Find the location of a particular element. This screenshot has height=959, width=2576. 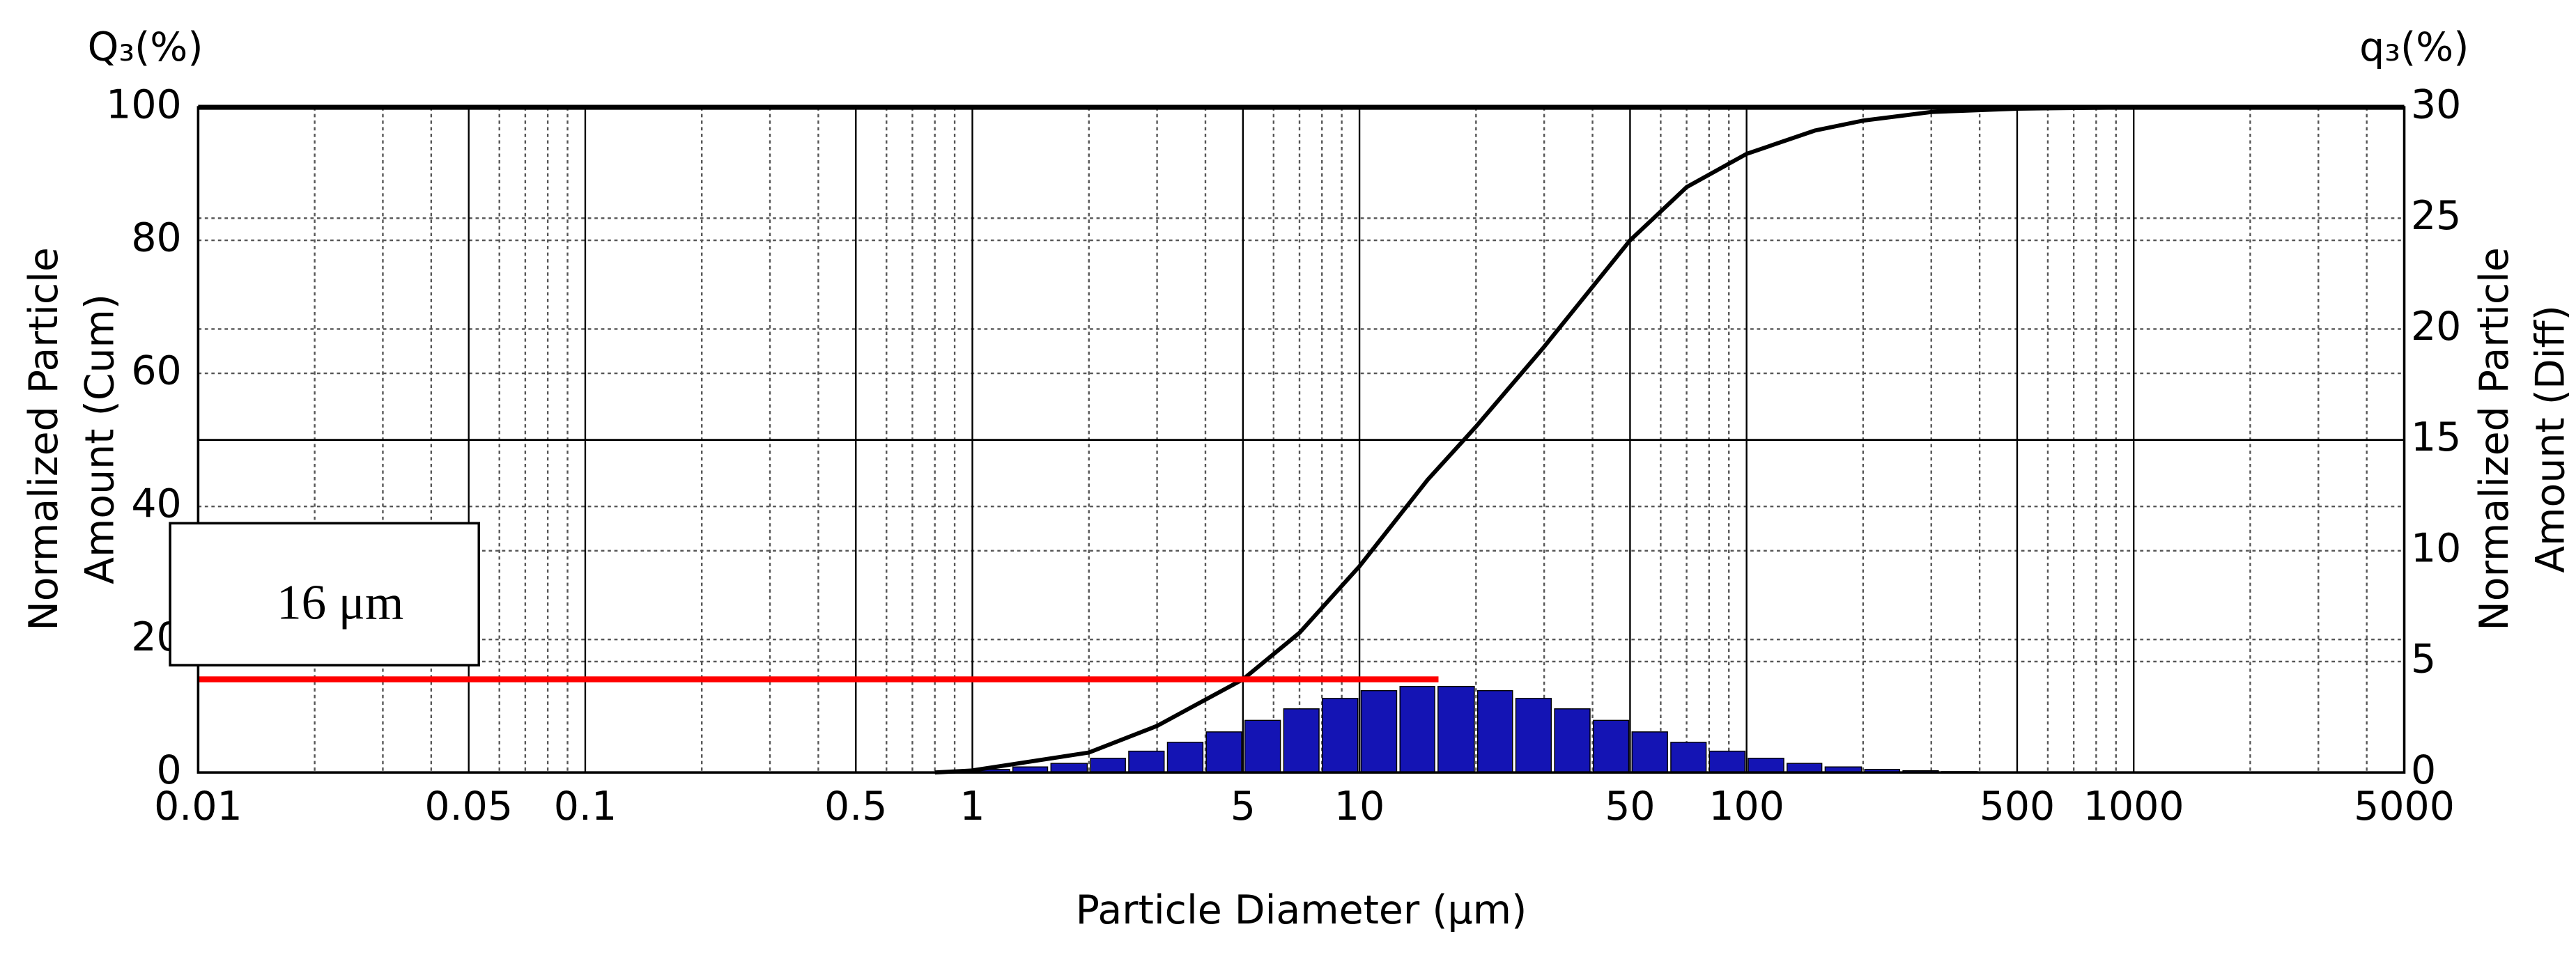

x-tick-label: 5000 is located at coordinates (2404, 806).